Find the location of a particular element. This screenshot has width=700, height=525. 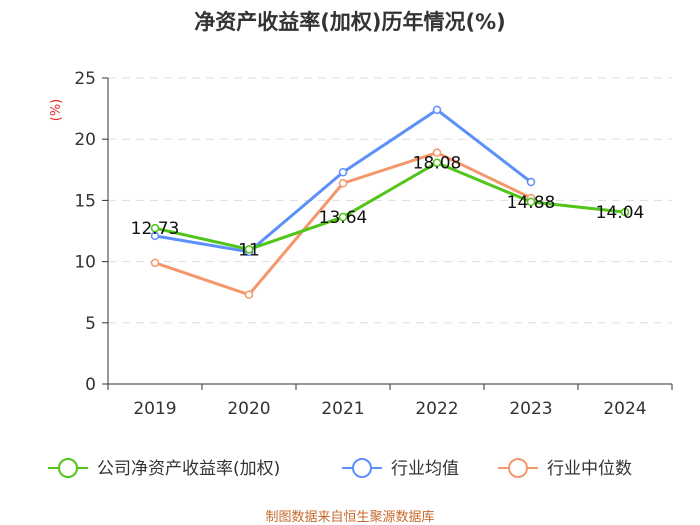

x-tick-label: 2019 is located at coordinates (154, 409).